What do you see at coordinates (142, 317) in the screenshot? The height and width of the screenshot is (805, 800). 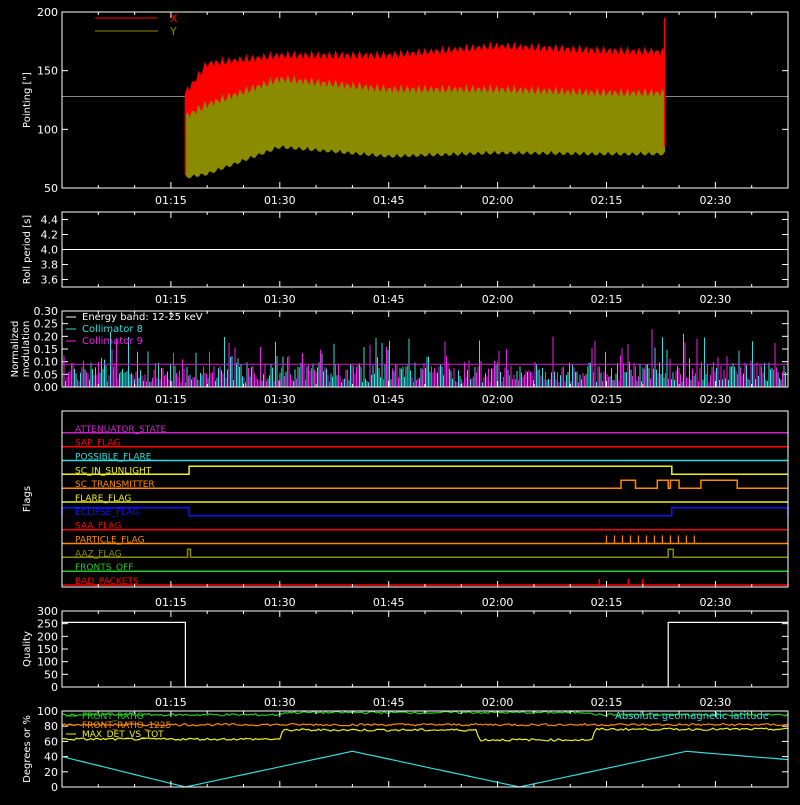 I see `modulation-legend-label: Energy band: 12-25 keV` at bounding box center [142, 317].